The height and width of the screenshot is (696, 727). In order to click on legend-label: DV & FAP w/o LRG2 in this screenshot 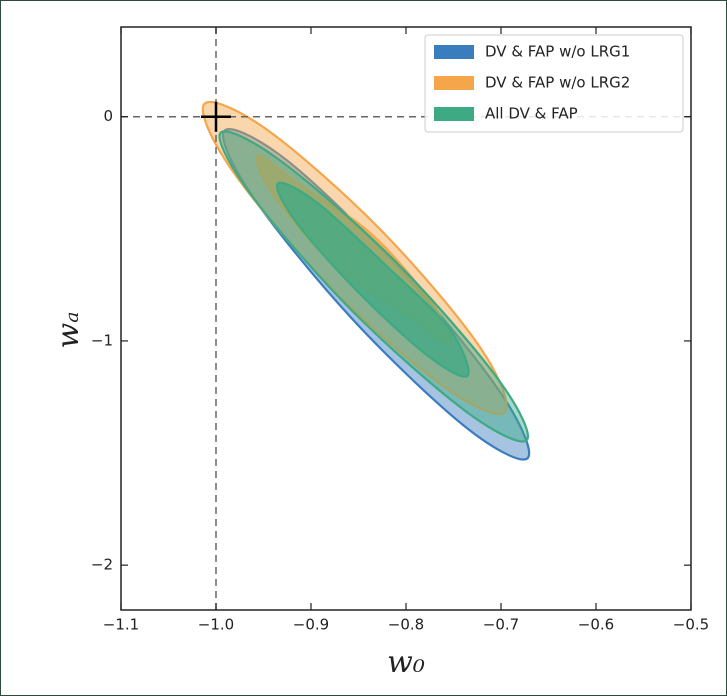, I will do `click(557, 83)`.